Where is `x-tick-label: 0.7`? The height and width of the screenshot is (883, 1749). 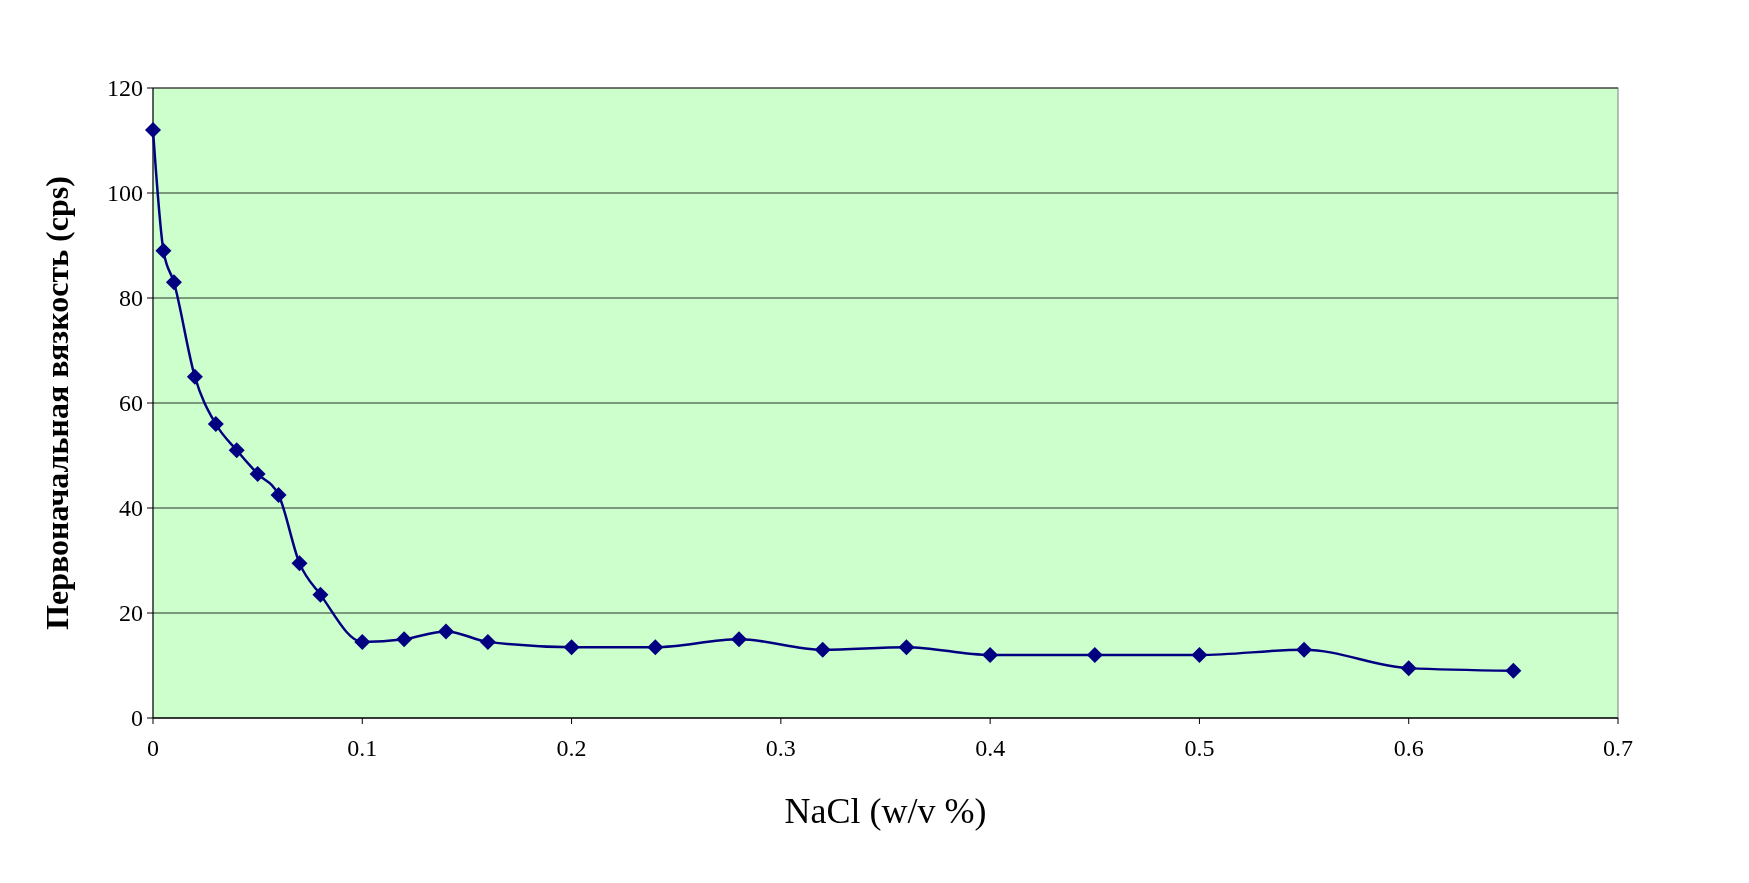
x-tick-label: 0.7 is located at coordinates (1618, 748).